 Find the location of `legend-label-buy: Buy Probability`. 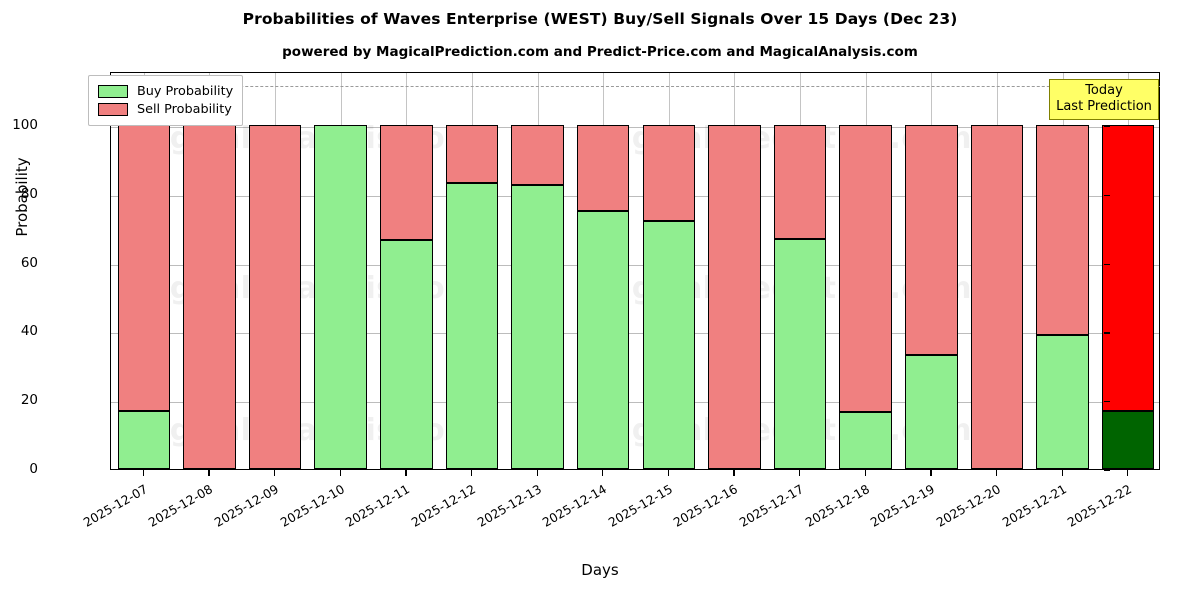

legend-label-buy: Buy Probability is located at coordinates (185, 91).